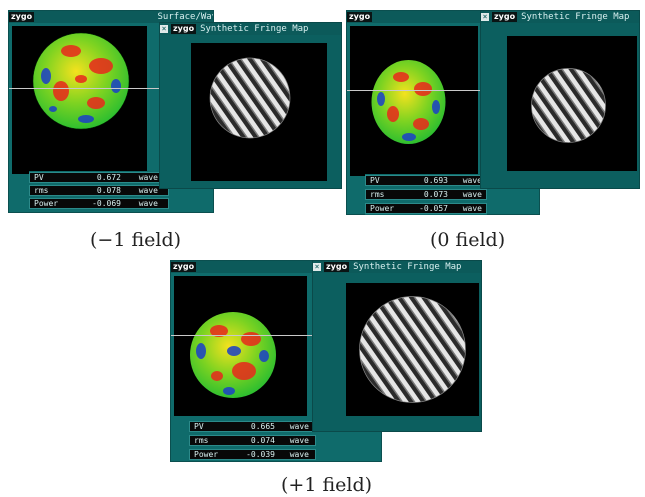 The image size is (645, 497). What do you see at coordinates (111, 17) in the screenshot?
I see `surface-map-titlebar: zygo Surface/Wavefront Map` at bounding box center [111, 17].